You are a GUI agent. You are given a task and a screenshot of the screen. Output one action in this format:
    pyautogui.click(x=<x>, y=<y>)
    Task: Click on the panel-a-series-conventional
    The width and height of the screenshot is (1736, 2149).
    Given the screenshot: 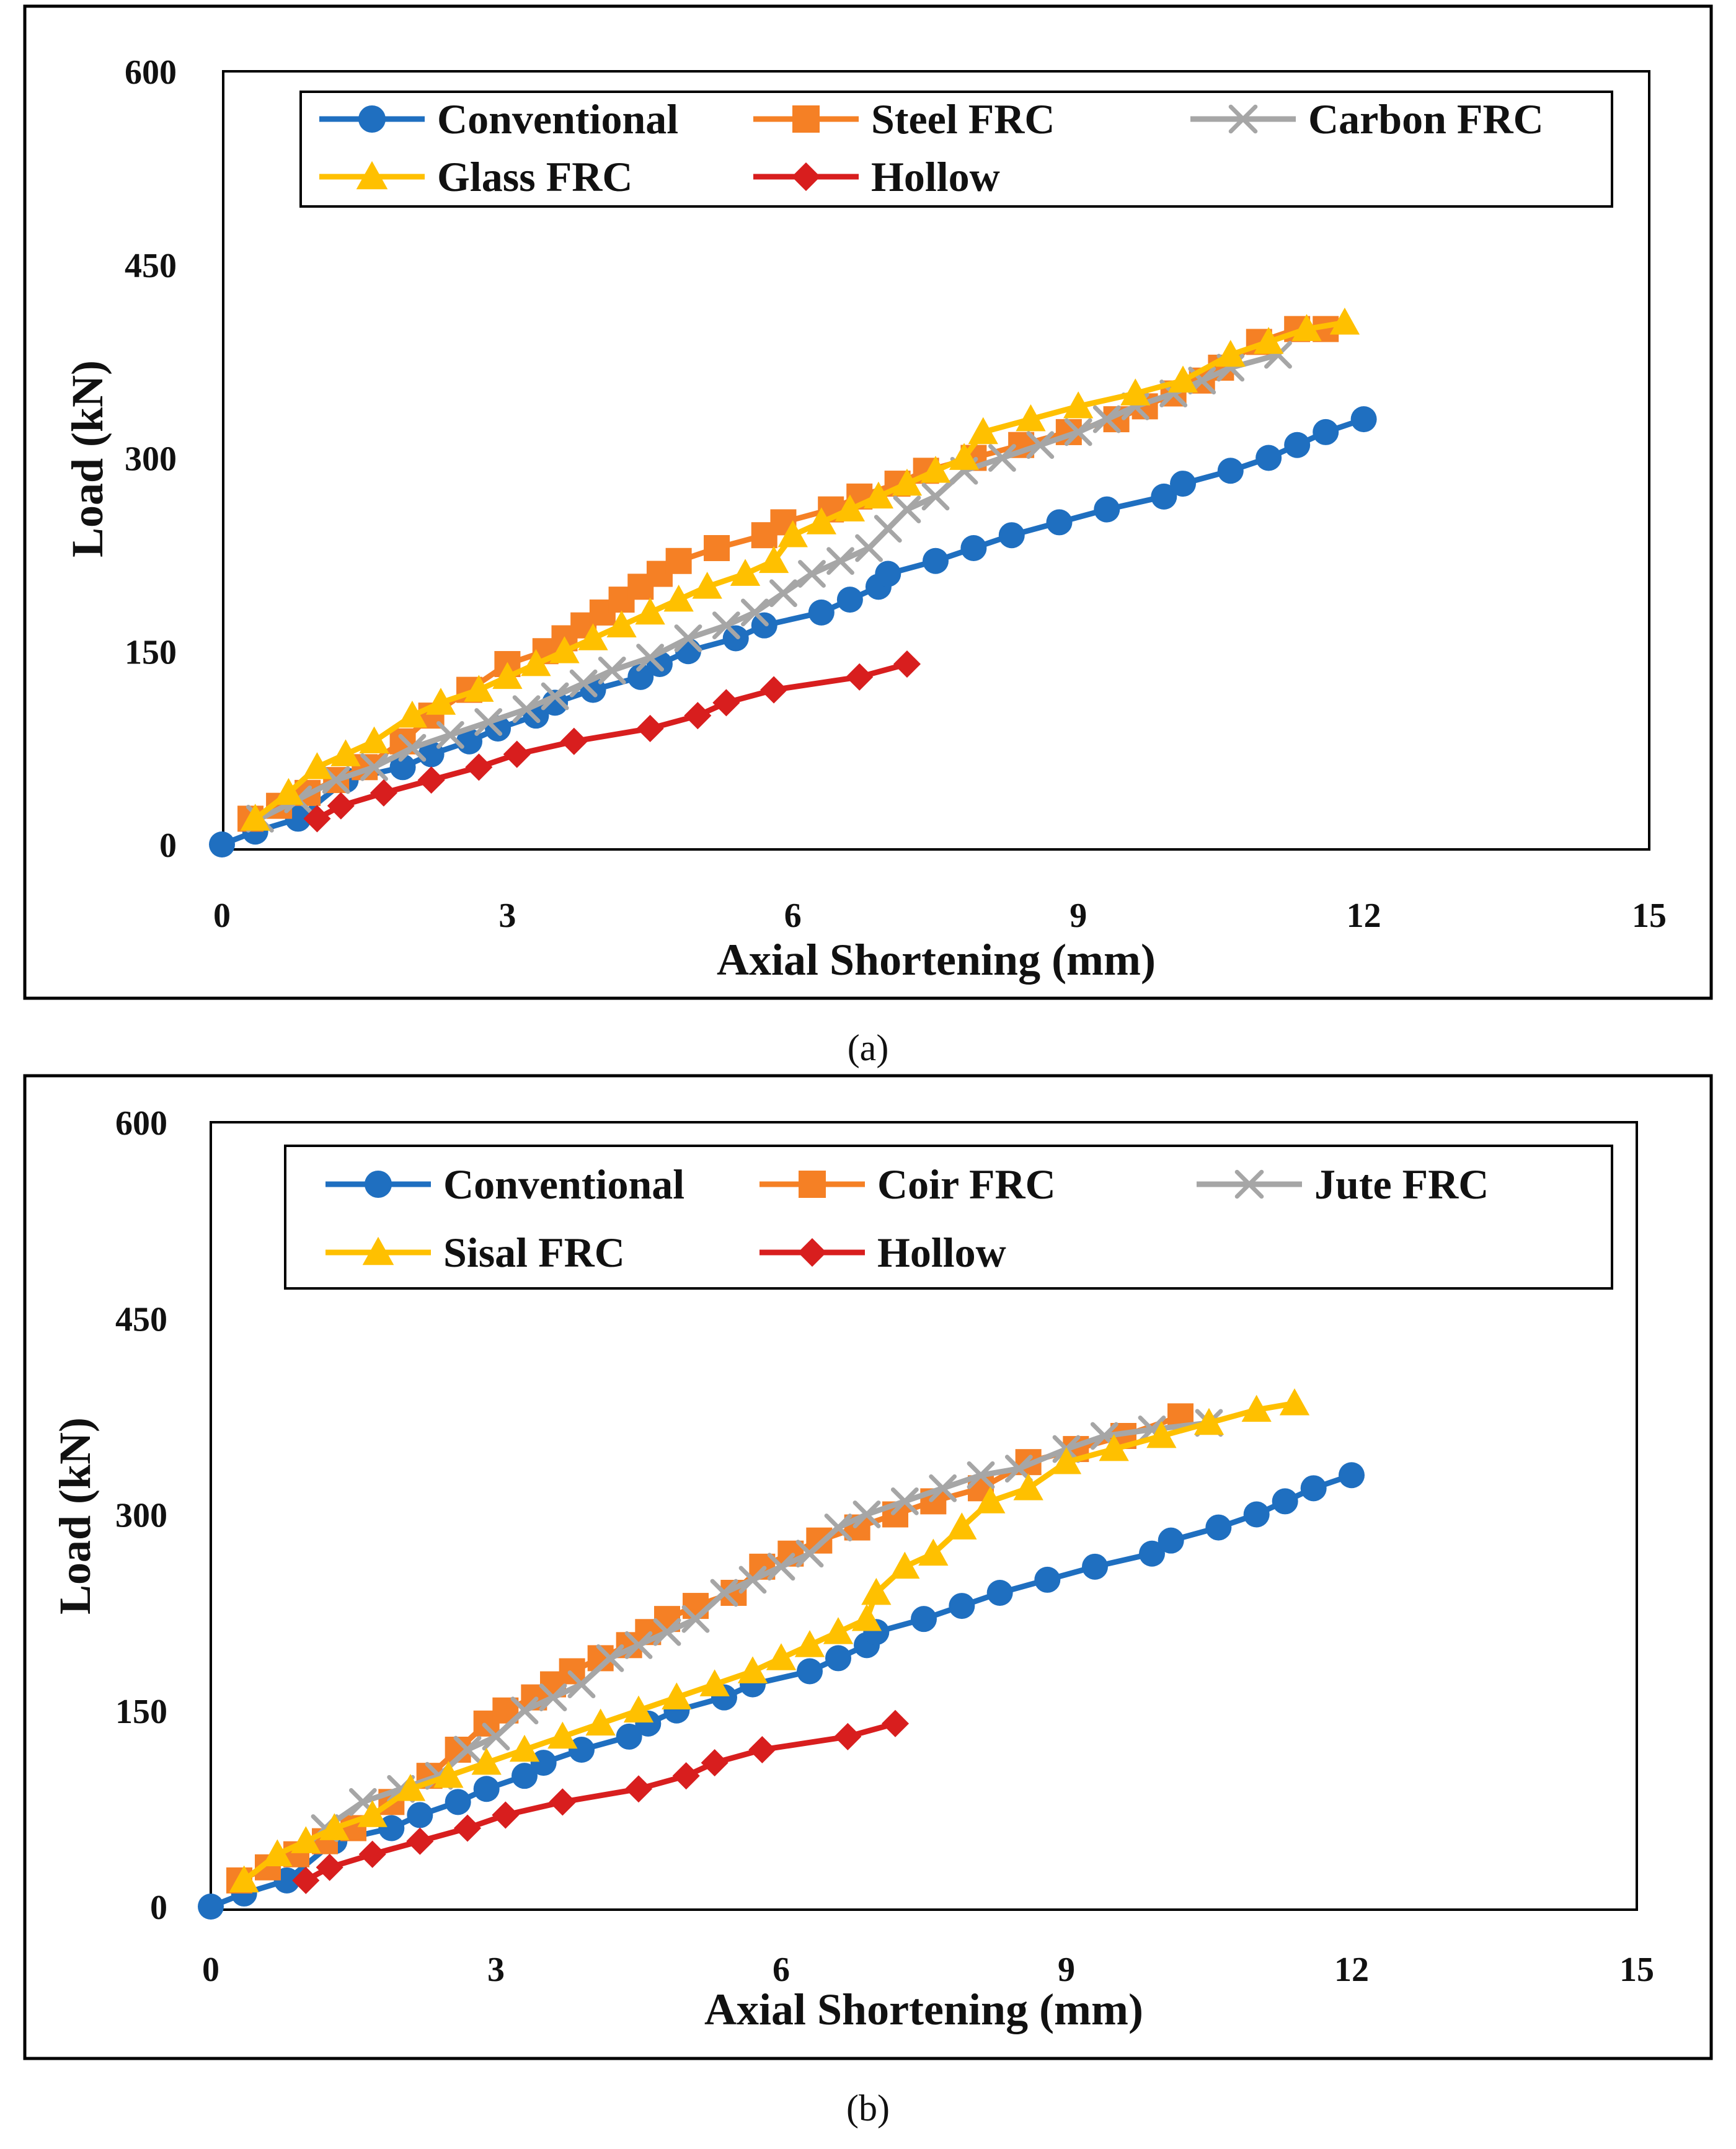 What is the action you would take?
    pyautogui.click(x=793, y=631)
    